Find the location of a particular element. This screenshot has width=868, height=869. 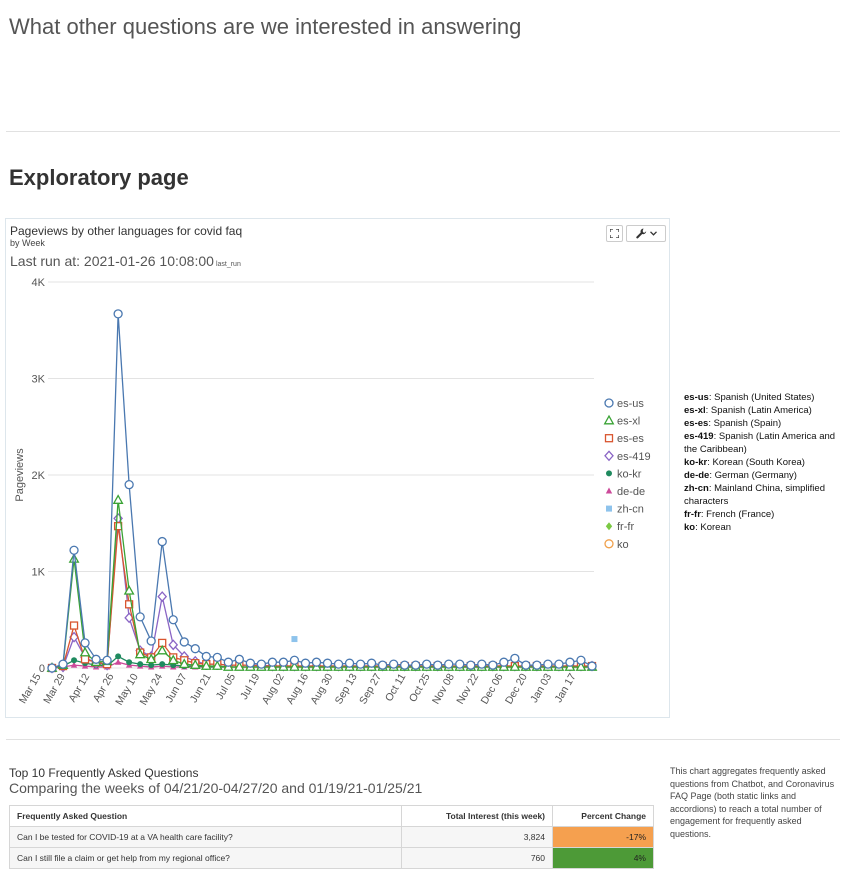

language-key-item: ko-kr: Korean (South Korea) is located at coordinates (762, 462).